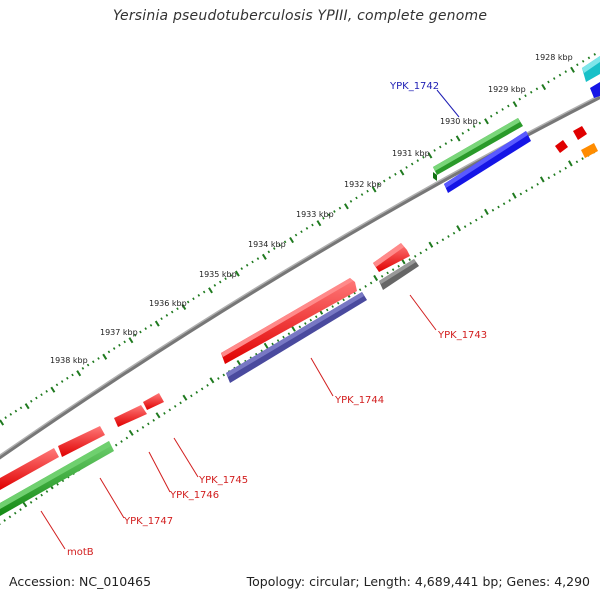 This screenshot has height=600, width=600. Describe the element at coordinates (399, 274) in the screenshot. I see `gene-grey-feature` at that location.